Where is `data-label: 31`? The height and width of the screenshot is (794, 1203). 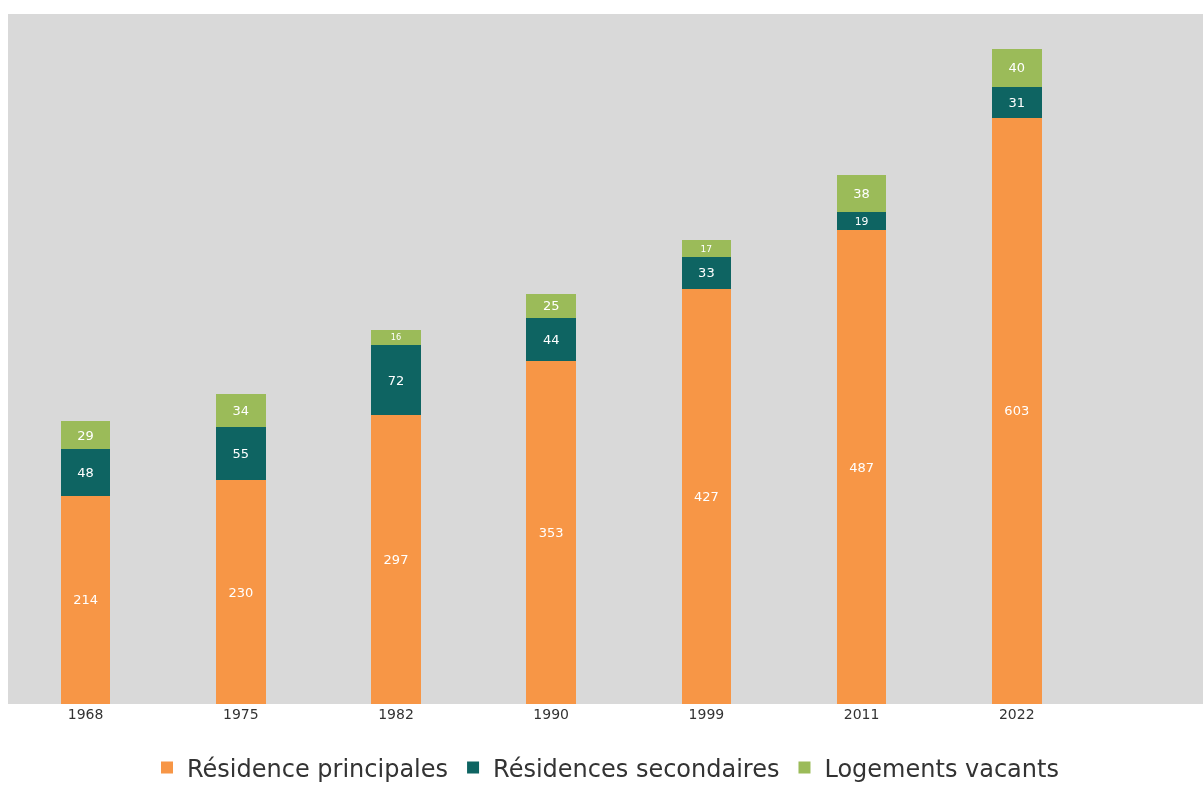 data-label: 31 is located at coordinates (1017, 102).